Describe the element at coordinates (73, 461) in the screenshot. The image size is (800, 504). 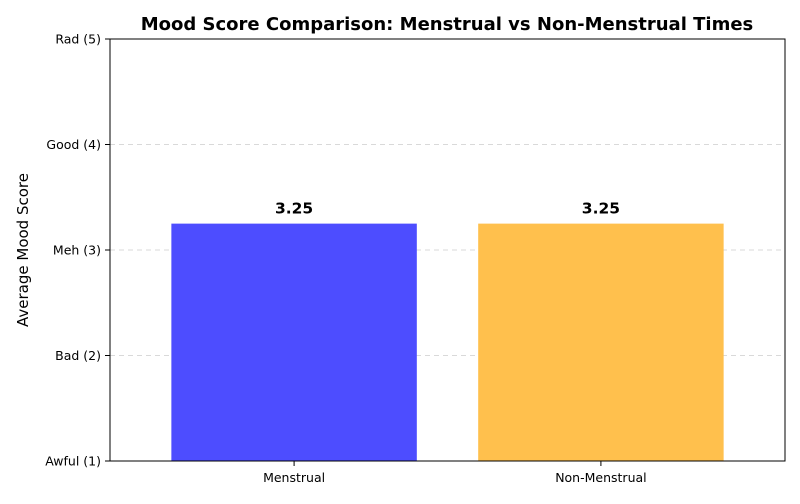
I see `y-tick-label: Awful (1)` at that location.